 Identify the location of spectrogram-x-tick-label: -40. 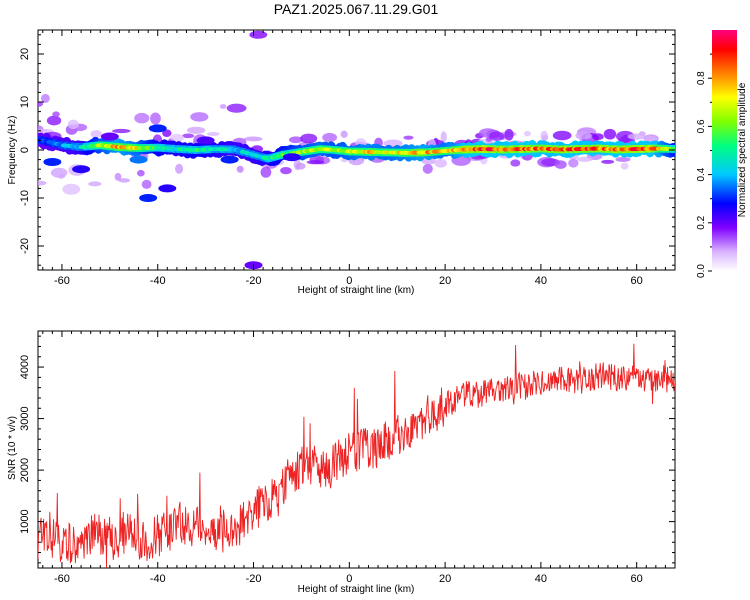
(158, 281).